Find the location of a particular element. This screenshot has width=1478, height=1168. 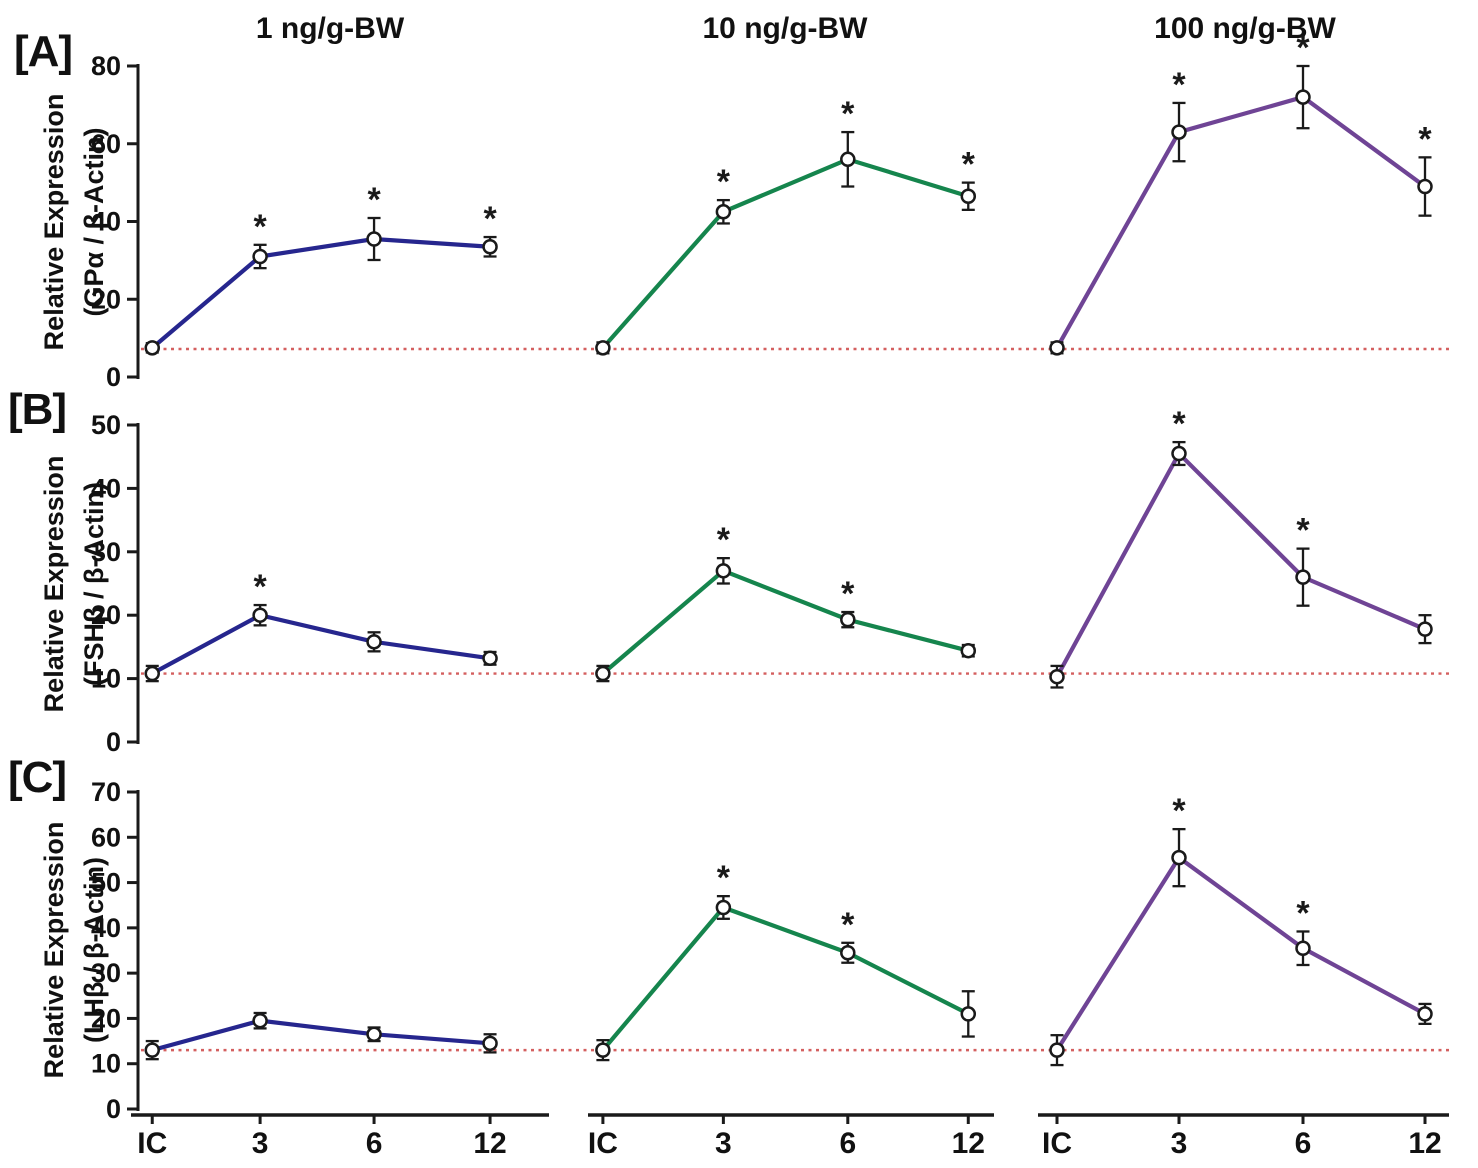

y-tick-label: 70 is located at coordinates (106, 792).